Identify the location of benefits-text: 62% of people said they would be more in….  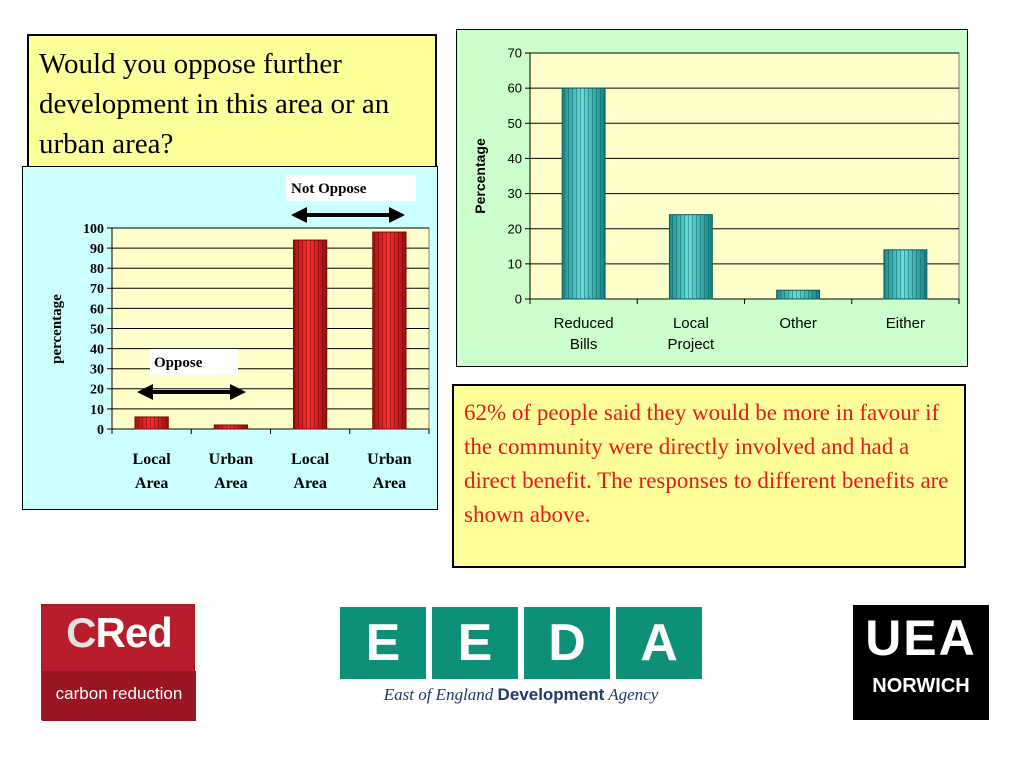
(706, 463).